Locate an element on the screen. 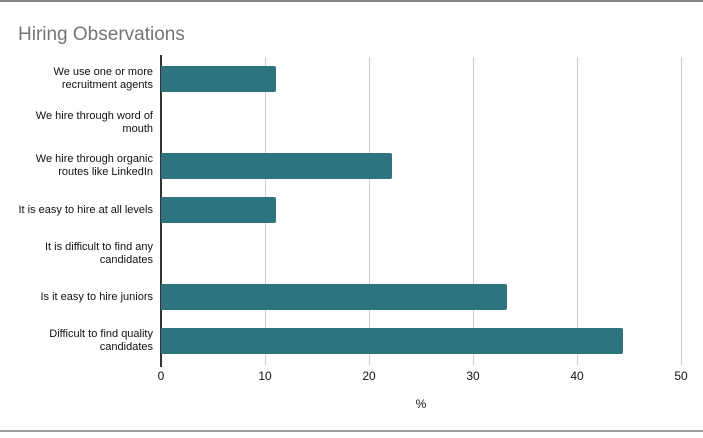  category-label: We use one or more recruitment agents is located at coordinates (103, 78).